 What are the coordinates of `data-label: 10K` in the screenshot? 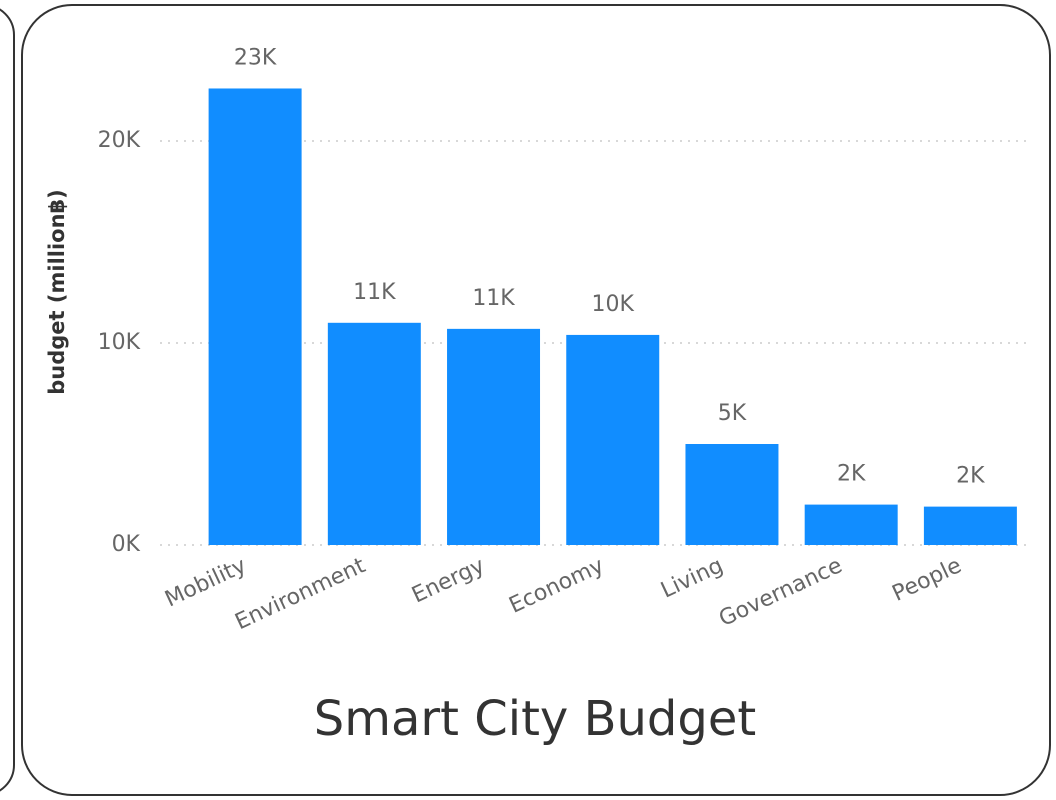 It's located at (613, 304).